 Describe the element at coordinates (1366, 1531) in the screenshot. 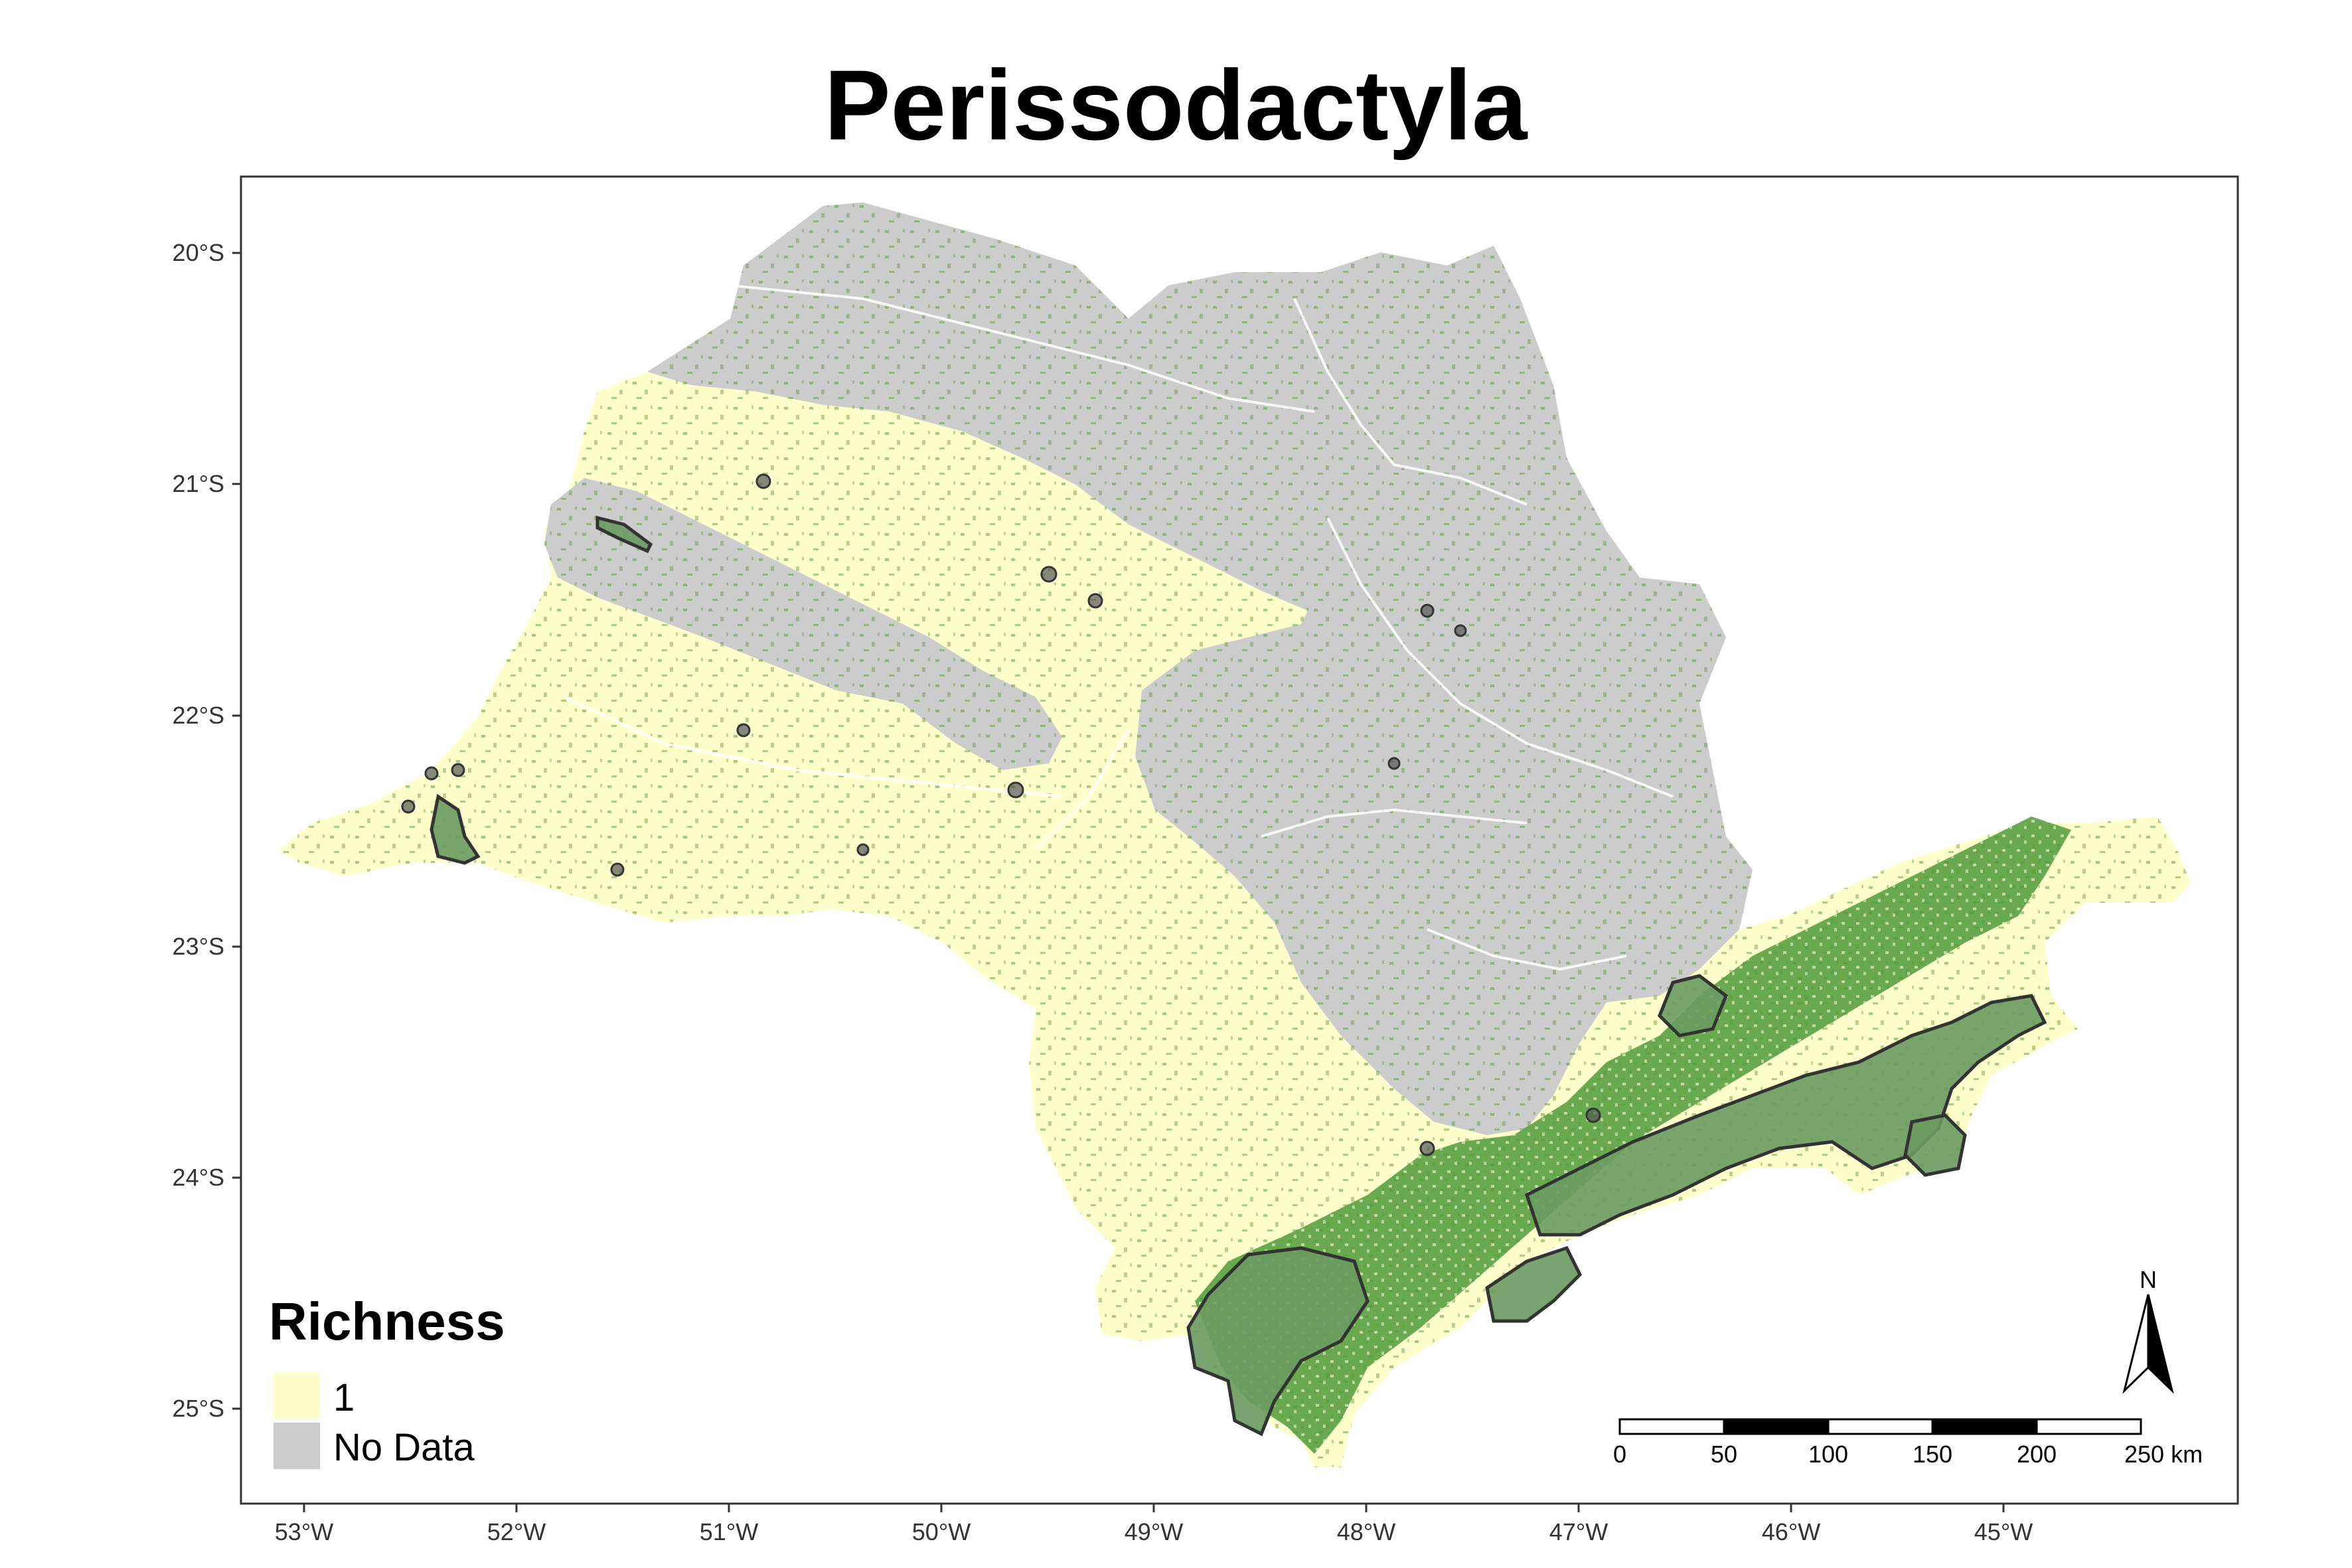

I see `x-tick-label: 48°W` at that location.